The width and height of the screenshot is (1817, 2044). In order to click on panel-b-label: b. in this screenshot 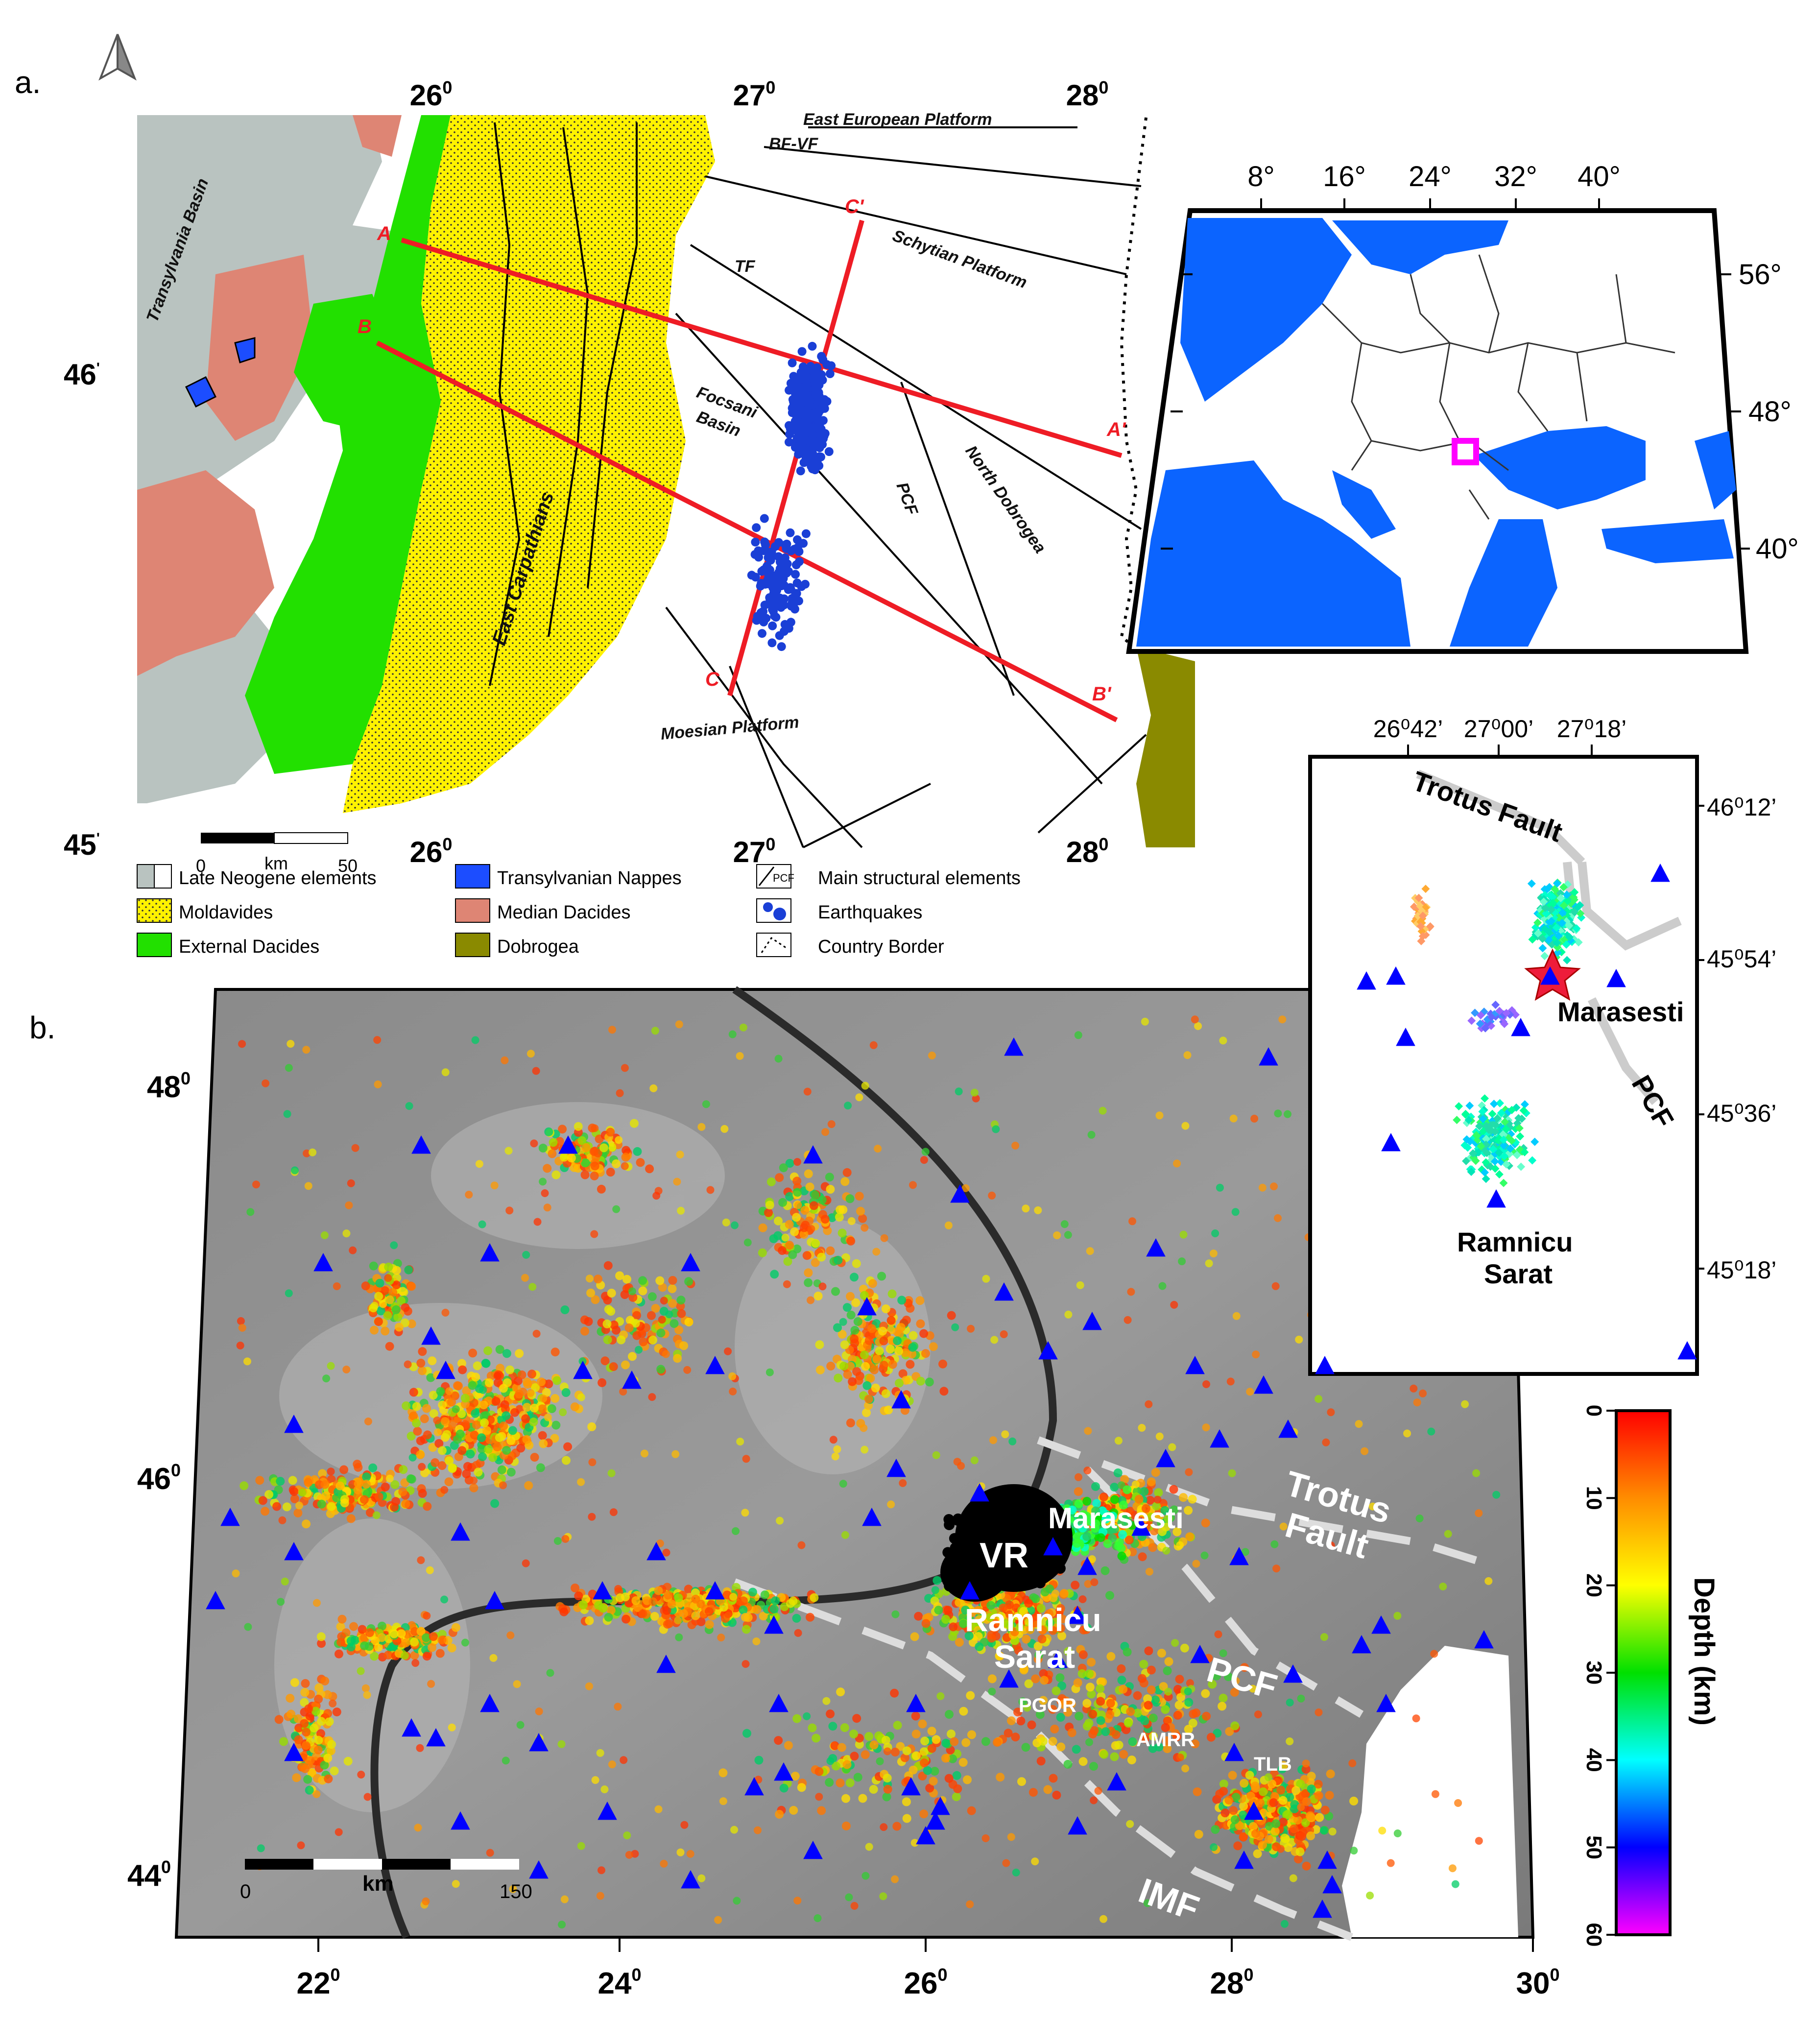, I will do `click(42, 1028)`.